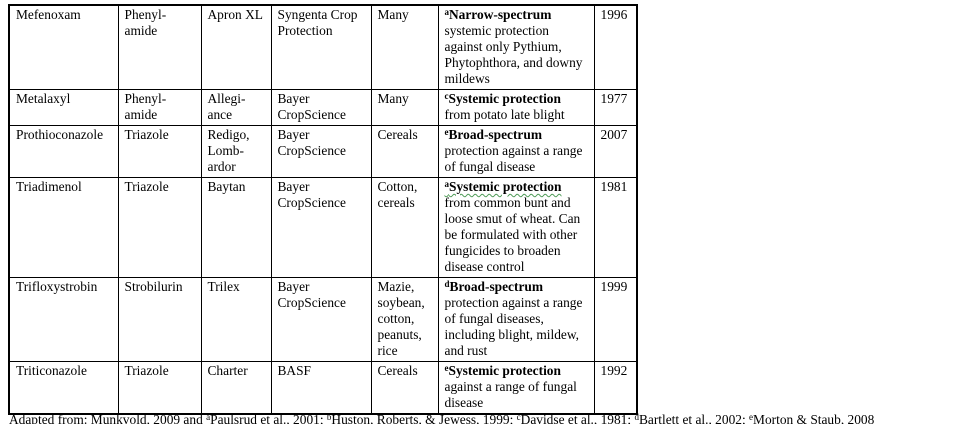 Image resolution: width=965 pixels, height=424 pixels. I want to click on description-lead: cSystemic protection, so click(502, 98).